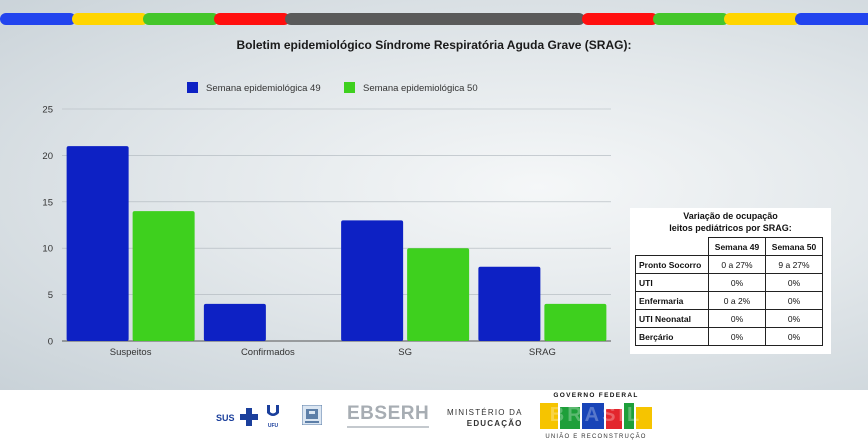 This screenshot has height=443, width=868. What do you see at coordinates (131, 352) in the screenshot?
I see `x-tick-label: Suspeitos` at bounding box center [131, 352].